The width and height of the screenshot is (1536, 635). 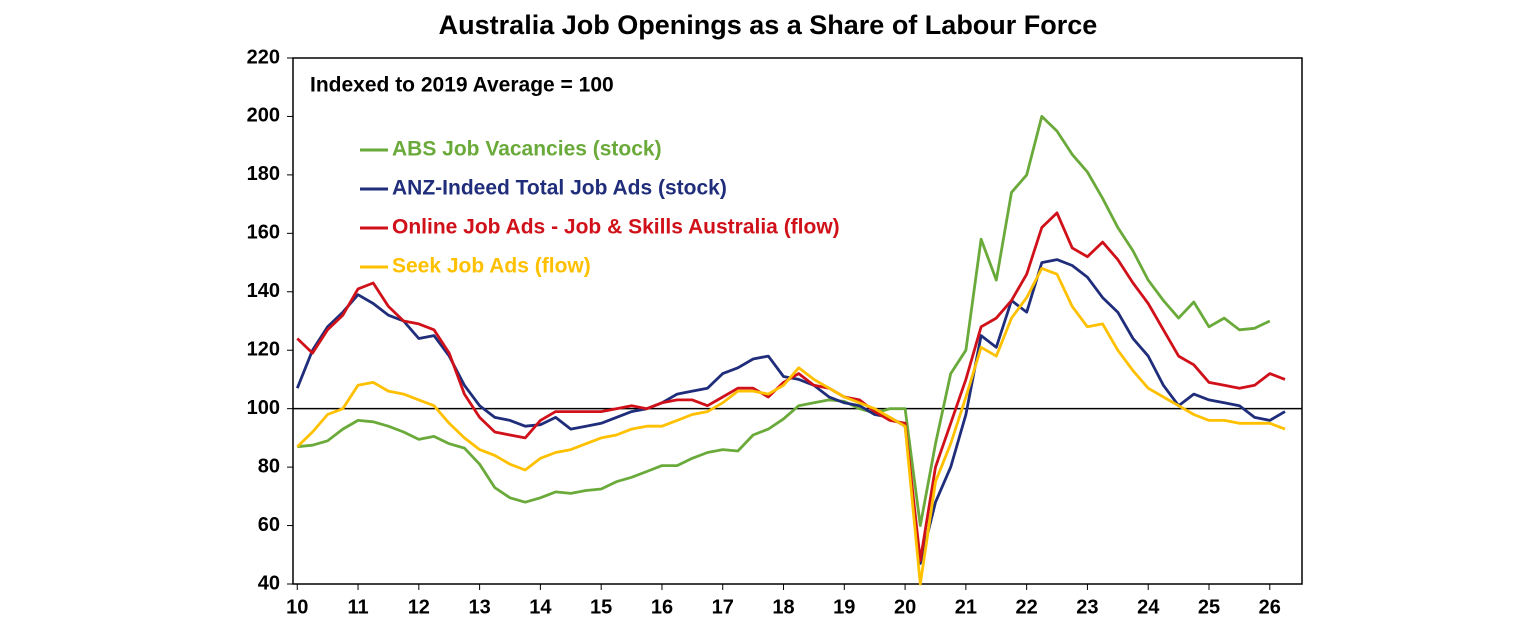 I want to click on y-tick-label: 140, so click(x=263, y=291).